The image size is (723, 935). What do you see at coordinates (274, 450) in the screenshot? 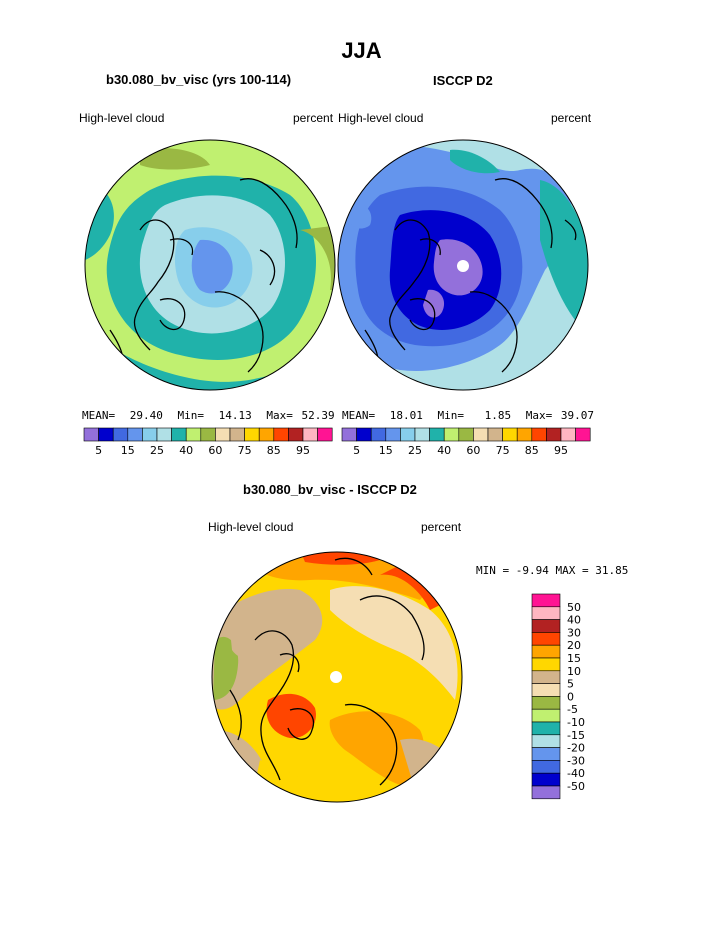
I see `model-colorbar-tick-label: 85` at bounding box center [274, 450].